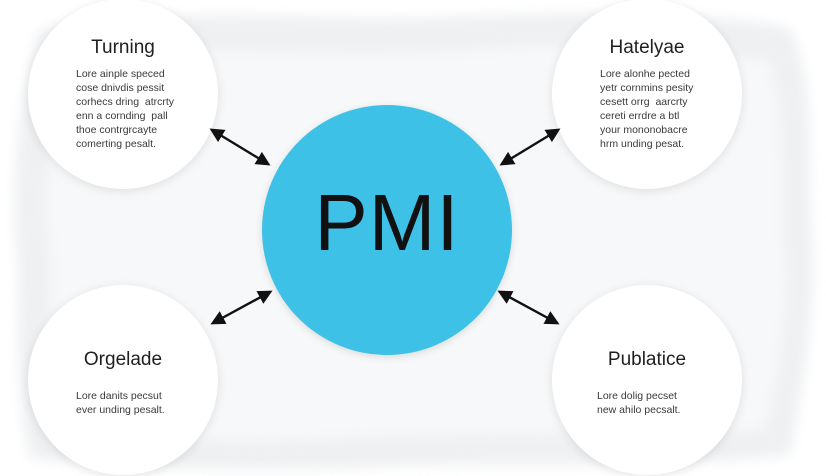 Image resolution: width=826 pixels, height=476 pixels. Describe the element at coordinates (120, 403) in the screenshot. I see `node-description: Lore danits pecsut ever unding pesalt.` at that location.